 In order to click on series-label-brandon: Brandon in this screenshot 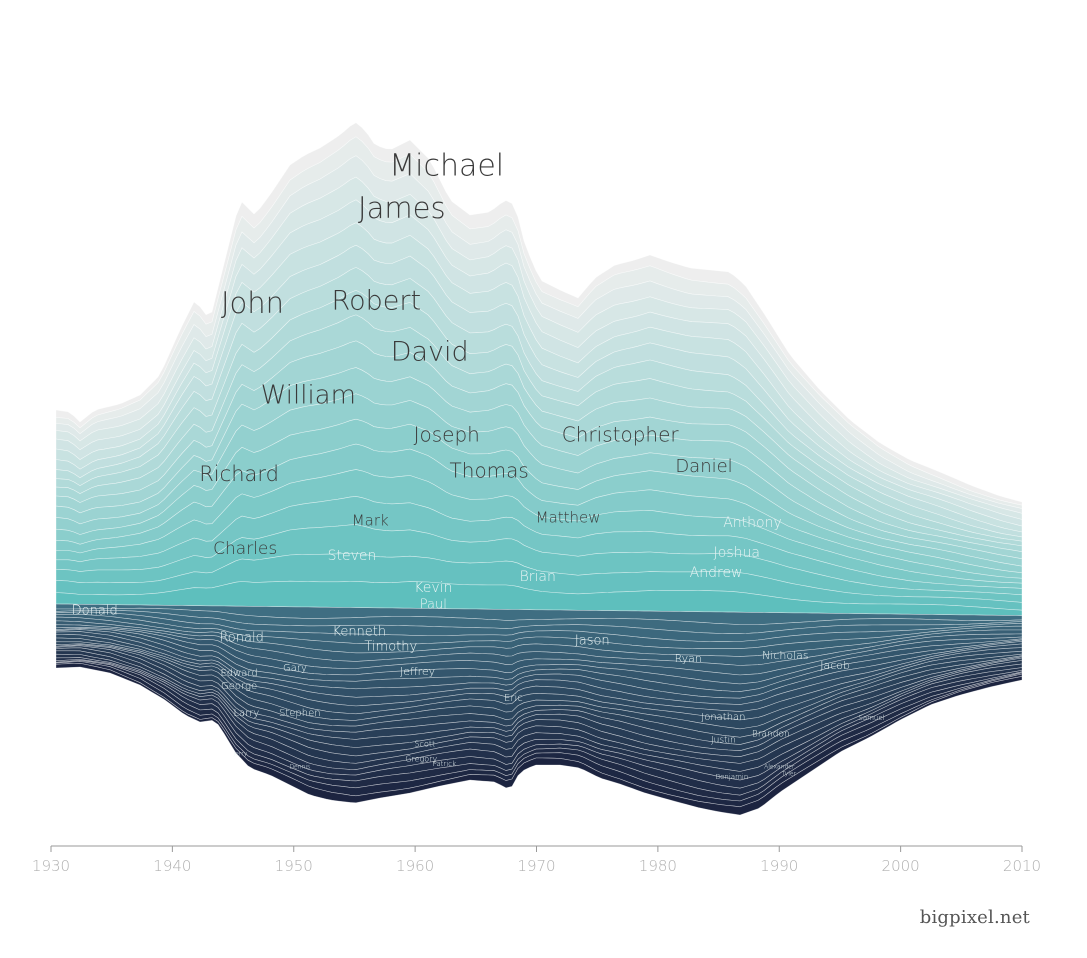, I will do `click(771, 735)`.